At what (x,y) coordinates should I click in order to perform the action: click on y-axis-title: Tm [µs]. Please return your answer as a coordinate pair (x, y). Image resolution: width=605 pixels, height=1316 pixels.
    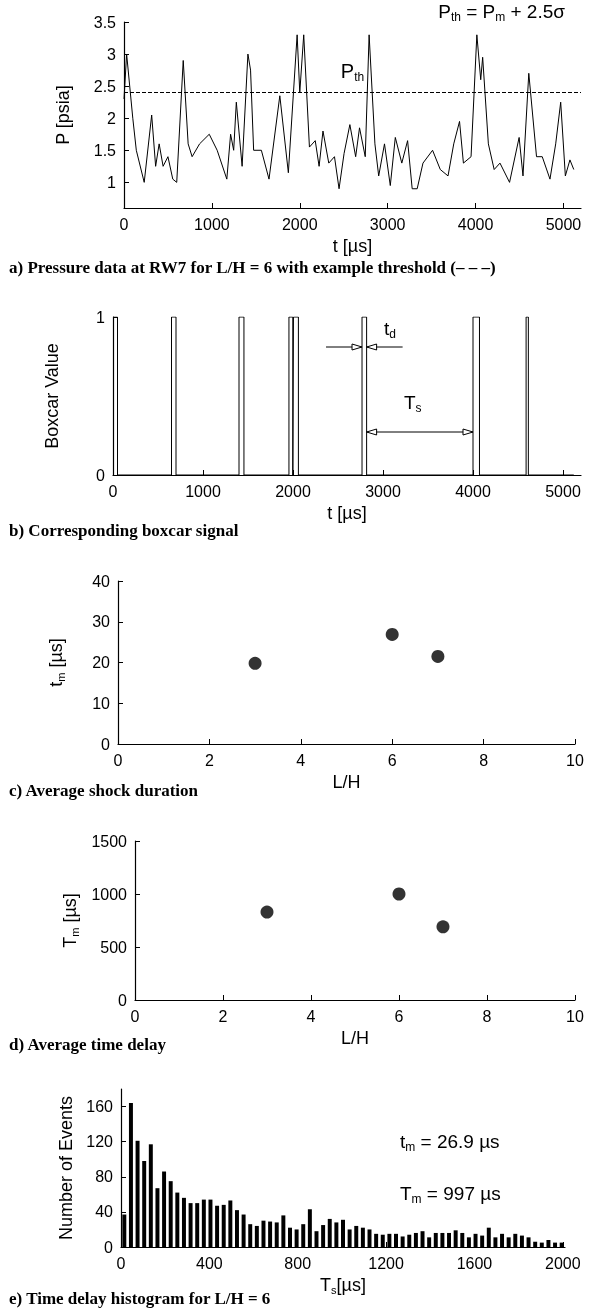
    Looking at the image, I should click on (71, 920).